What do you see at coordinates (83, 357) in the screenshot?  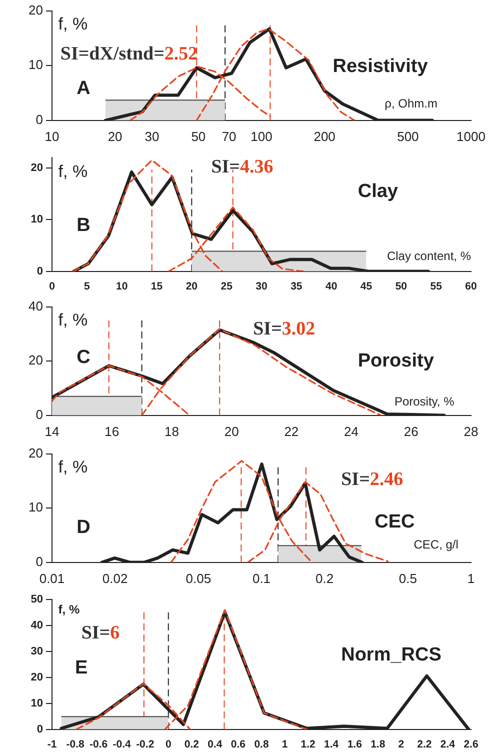 I see `annotation: C` at bounding box center [83, 357].